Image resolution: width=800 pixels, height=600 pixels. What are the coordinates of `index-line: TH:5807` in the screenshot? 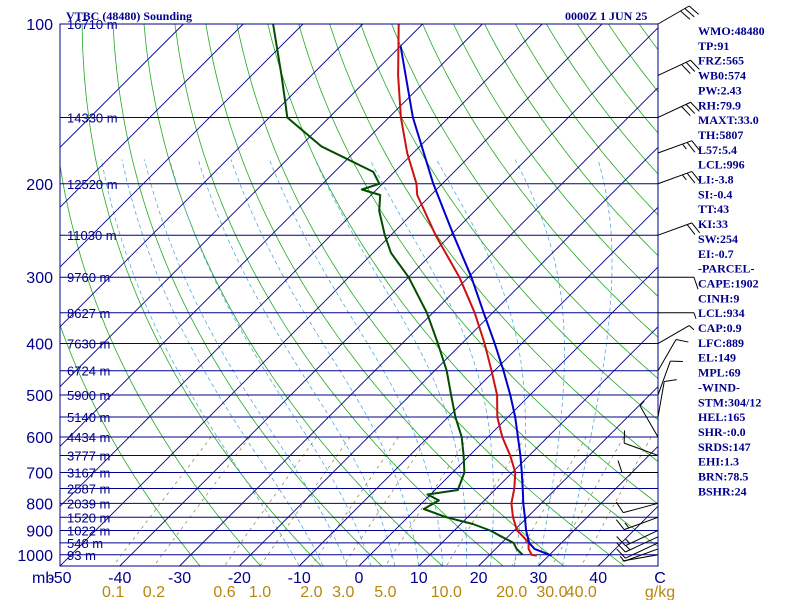 It's located at (720, 135).